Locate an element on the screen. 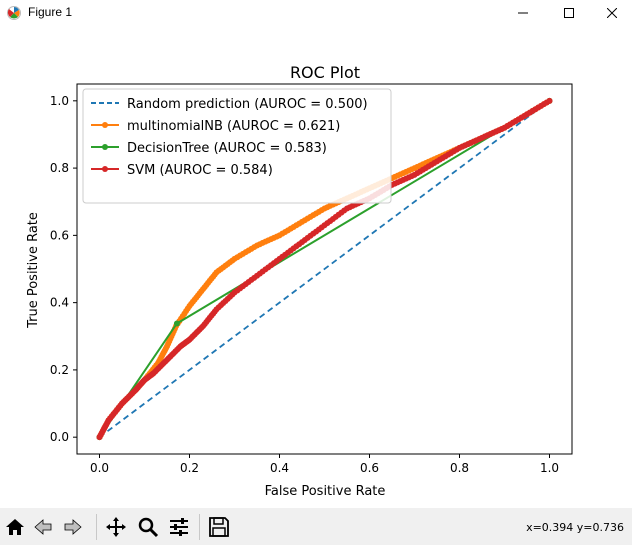 The height and width of the screenshot is (545, 632). y-tick-label: 0.6 is located at coordinates (59, 235).